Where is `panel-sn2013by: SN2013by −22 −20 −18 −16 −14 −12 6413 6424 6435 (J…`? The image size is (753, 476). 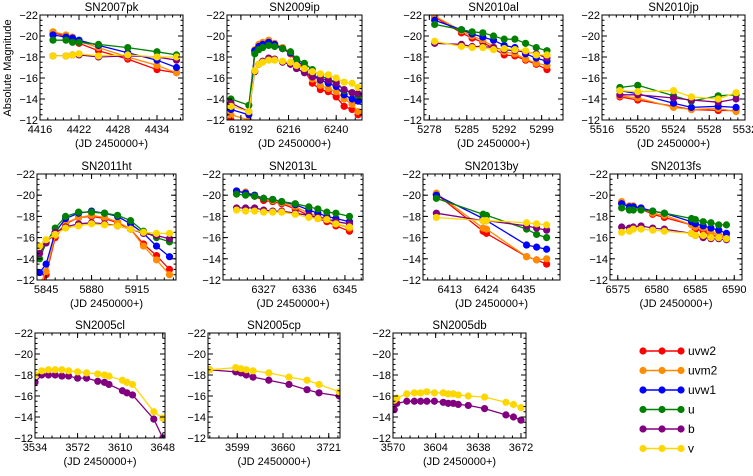 panel-sn2013by: SN2013by −22 −20 −18 −16 −14 −12 6413 6424 6435 (J… is located at coordinates (481, 235).